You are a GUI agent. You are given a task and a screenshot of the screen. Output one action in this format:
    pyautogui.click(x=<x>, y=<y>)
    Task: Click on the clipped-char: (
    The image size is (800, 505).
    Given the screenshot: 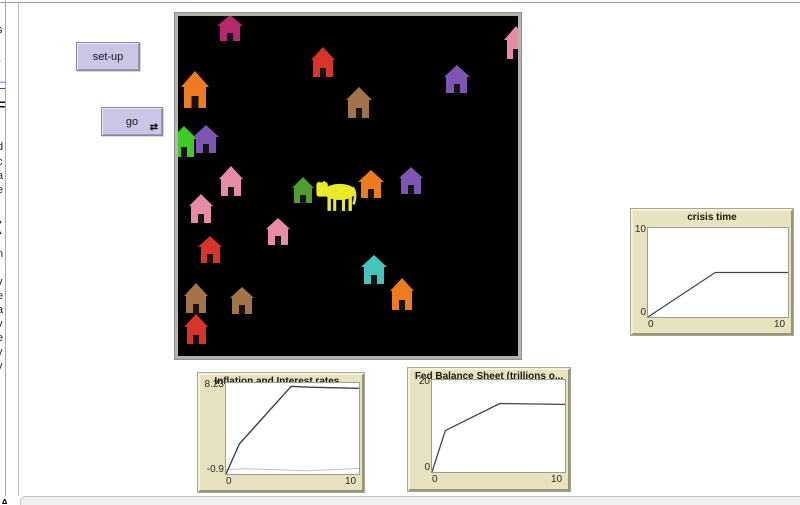 What is the action you would take?
    pyautogui.click(x=1, y=226)
    